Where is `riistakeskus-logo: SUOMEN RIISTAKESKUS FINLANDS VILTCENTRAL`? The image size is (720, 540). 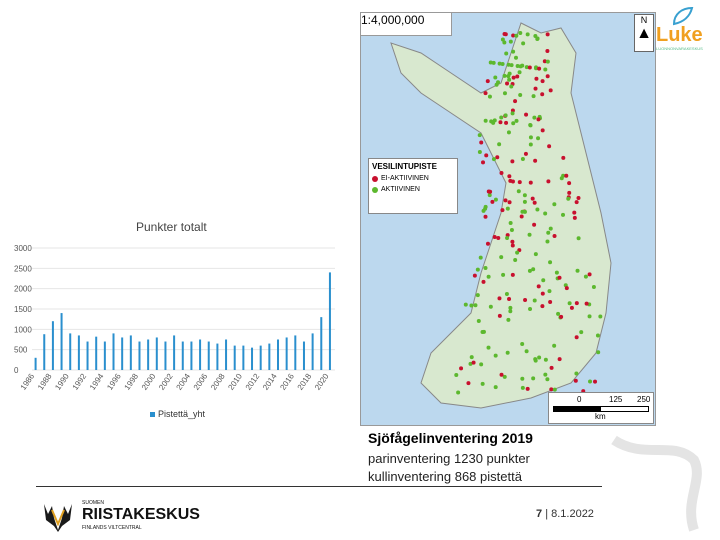 riistakeskus-logo: SUOMEN RIISTAKESKUS FINLANDS VILTCENTRAL is located at coordinates (119, 519).